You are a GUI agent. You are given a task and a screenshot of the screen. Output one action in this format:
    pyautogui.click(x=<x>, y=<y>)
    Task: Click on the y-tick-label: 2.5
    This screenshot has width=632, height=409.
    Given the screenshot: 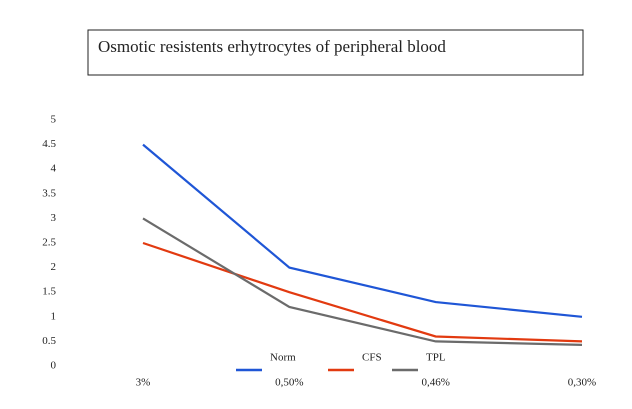 What is the action you would take?
    pyautogui.click(x=49, y=243)
    